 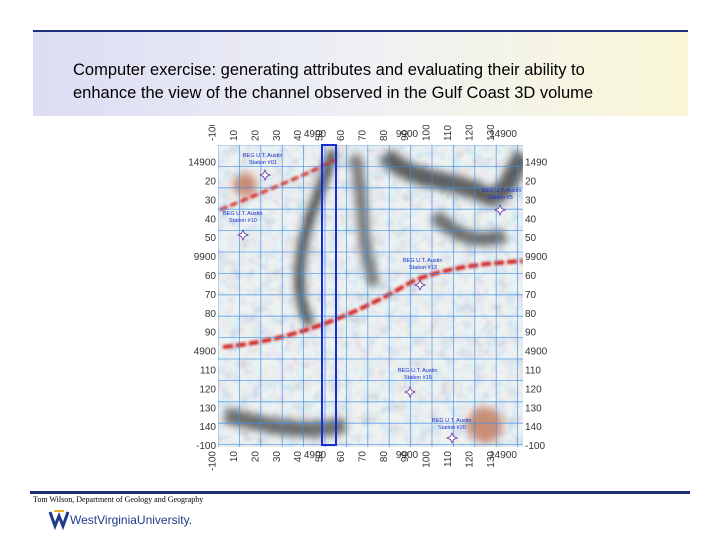 What do you see at coordinates (263, 163) in the screenshot?
I see `station-id: Station #01` at bounding box center [263, 163].